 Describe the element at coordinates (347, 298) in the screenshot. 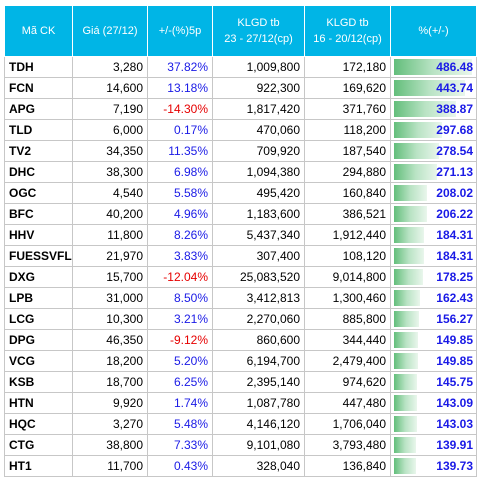

I see `vol-prev-cell: 1,300,460` at that location.